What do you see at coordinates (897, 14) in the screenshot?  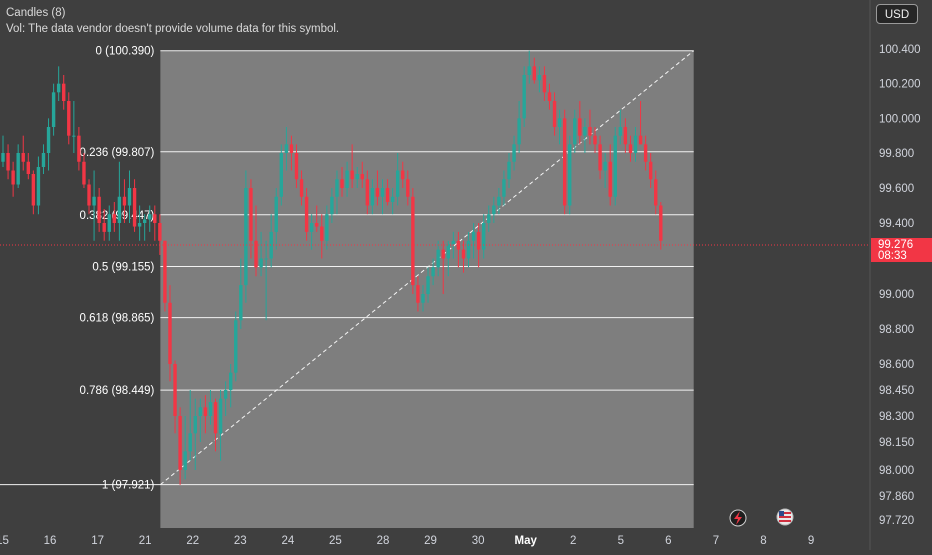 I see `currency-button: USD` at bounding box center [897, 14].